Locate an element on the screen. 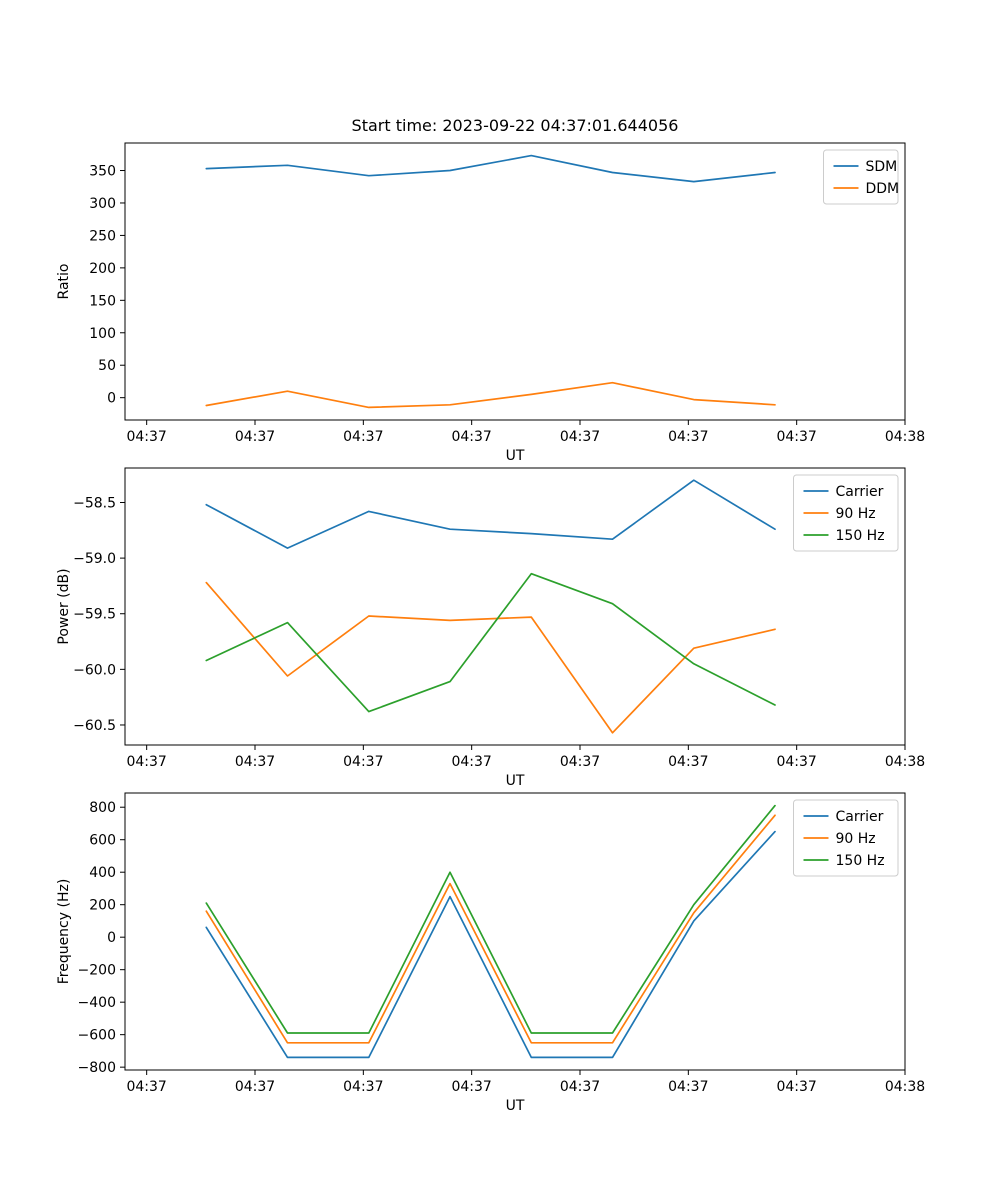  y-tick-label: 800 is located at coordinates (102, 808).